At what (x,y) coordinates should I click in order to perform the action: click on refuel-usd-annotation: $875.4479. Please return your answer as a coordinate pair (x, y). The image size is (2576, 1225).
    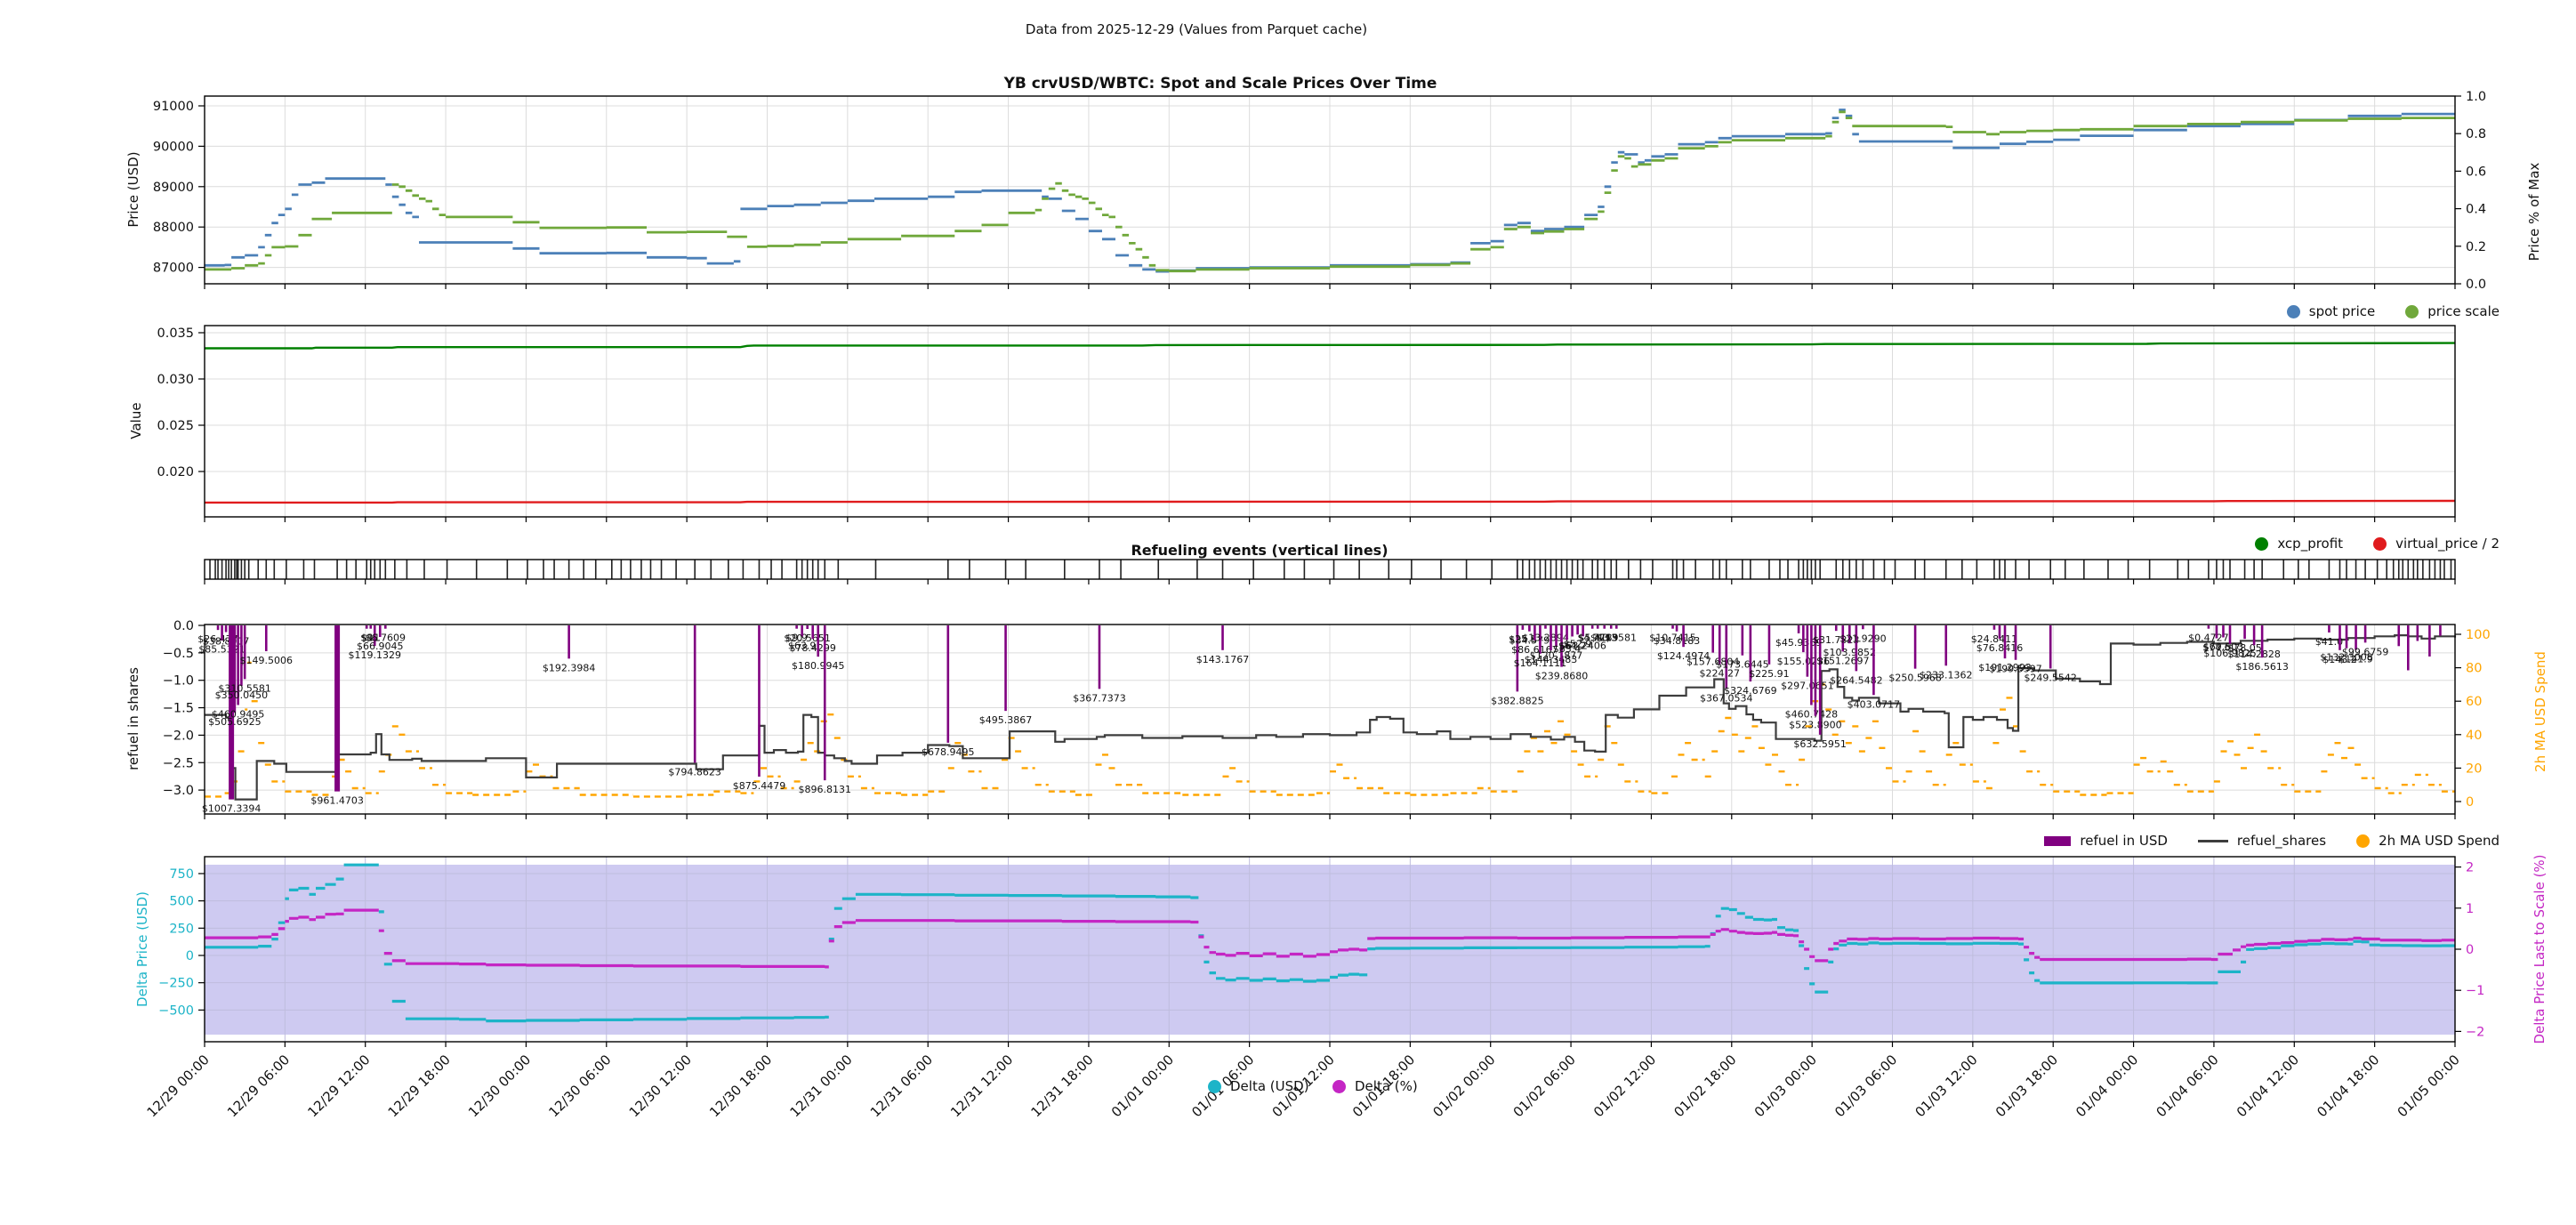
    Looking at the image, I should click on (759, 786).